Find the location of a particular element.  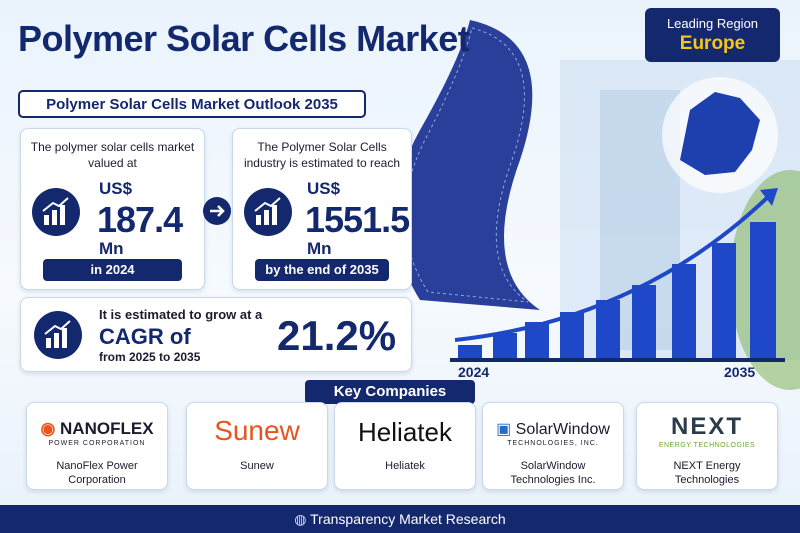

outlook-title: Polymer Solar Cells Market Outlook 2035 is located at coordinates (192, 104).